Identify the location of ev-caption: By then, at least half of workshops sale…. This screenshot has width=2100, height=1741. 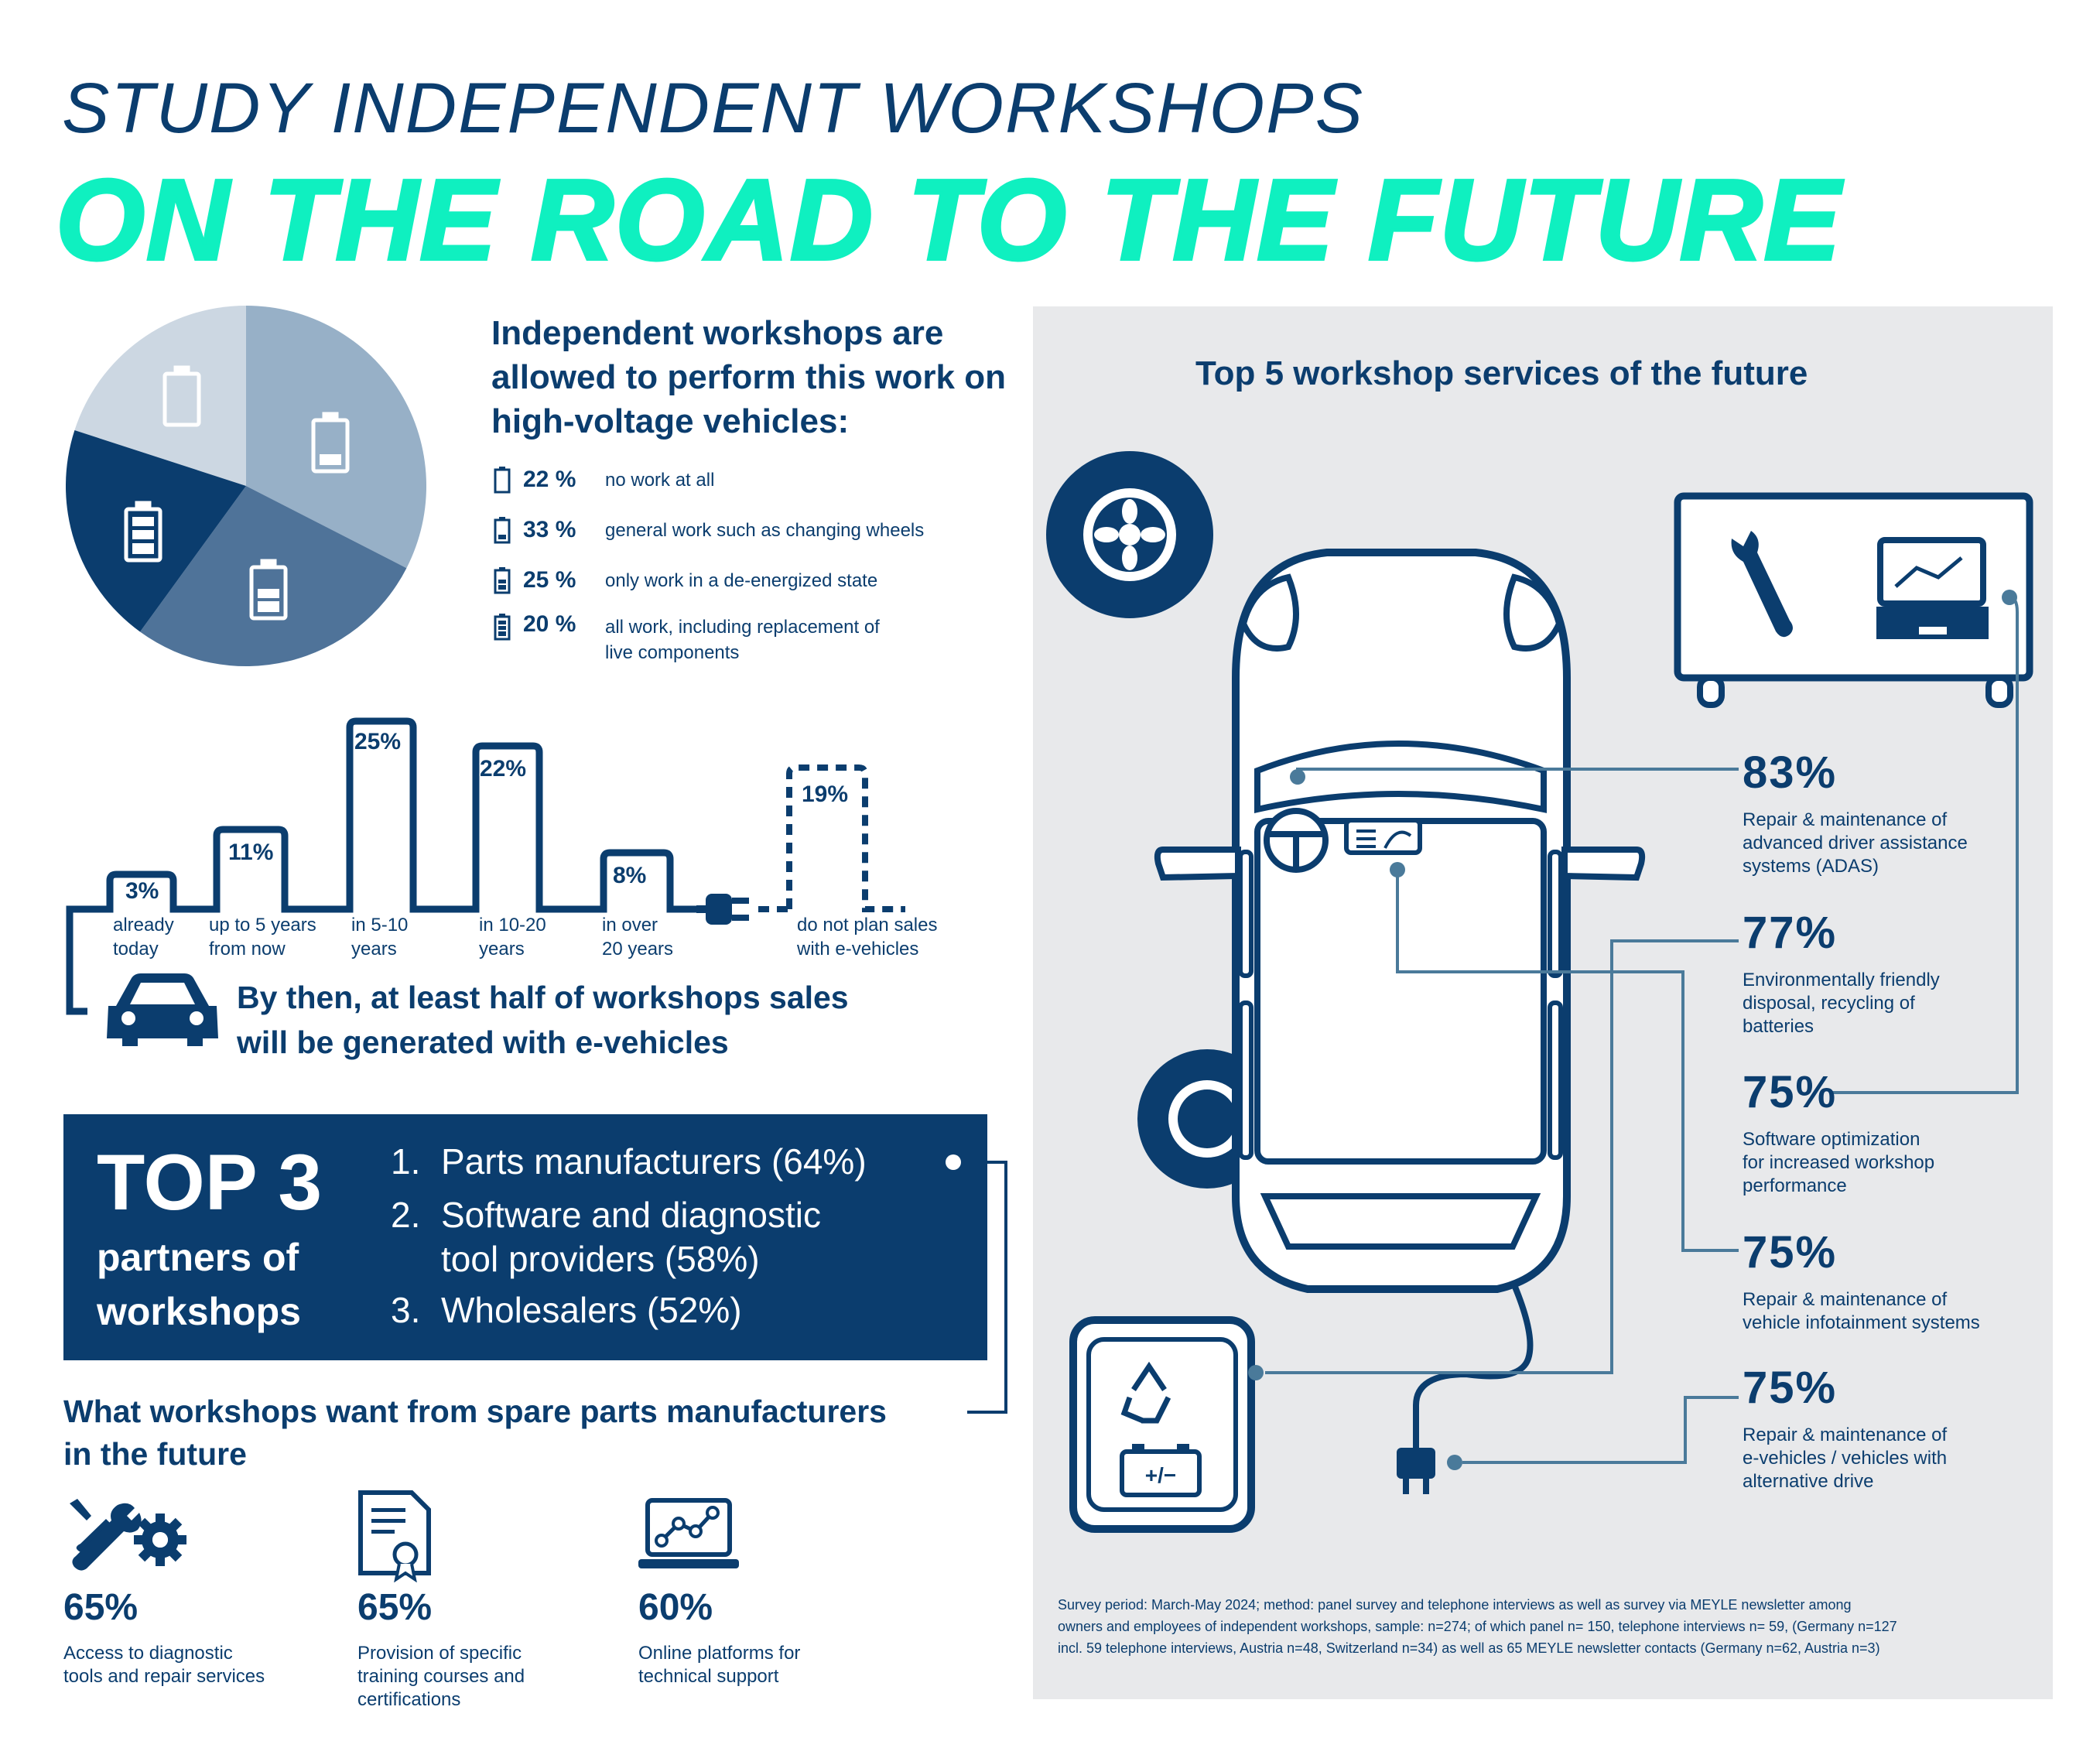
(543, 1020).